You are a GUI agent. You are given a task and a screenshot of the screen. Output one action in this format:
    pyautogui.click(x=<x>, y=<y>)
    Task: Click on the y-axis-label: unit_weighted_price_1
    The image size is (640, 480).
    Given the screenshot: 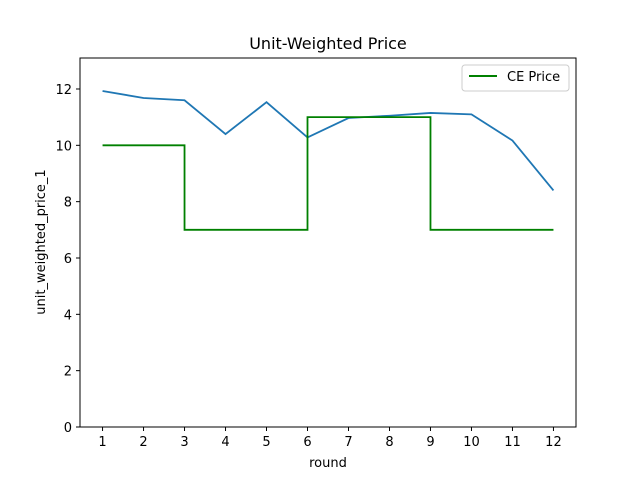 What is the action you would take?
    pyautogui.click(x=41, y=241)
    